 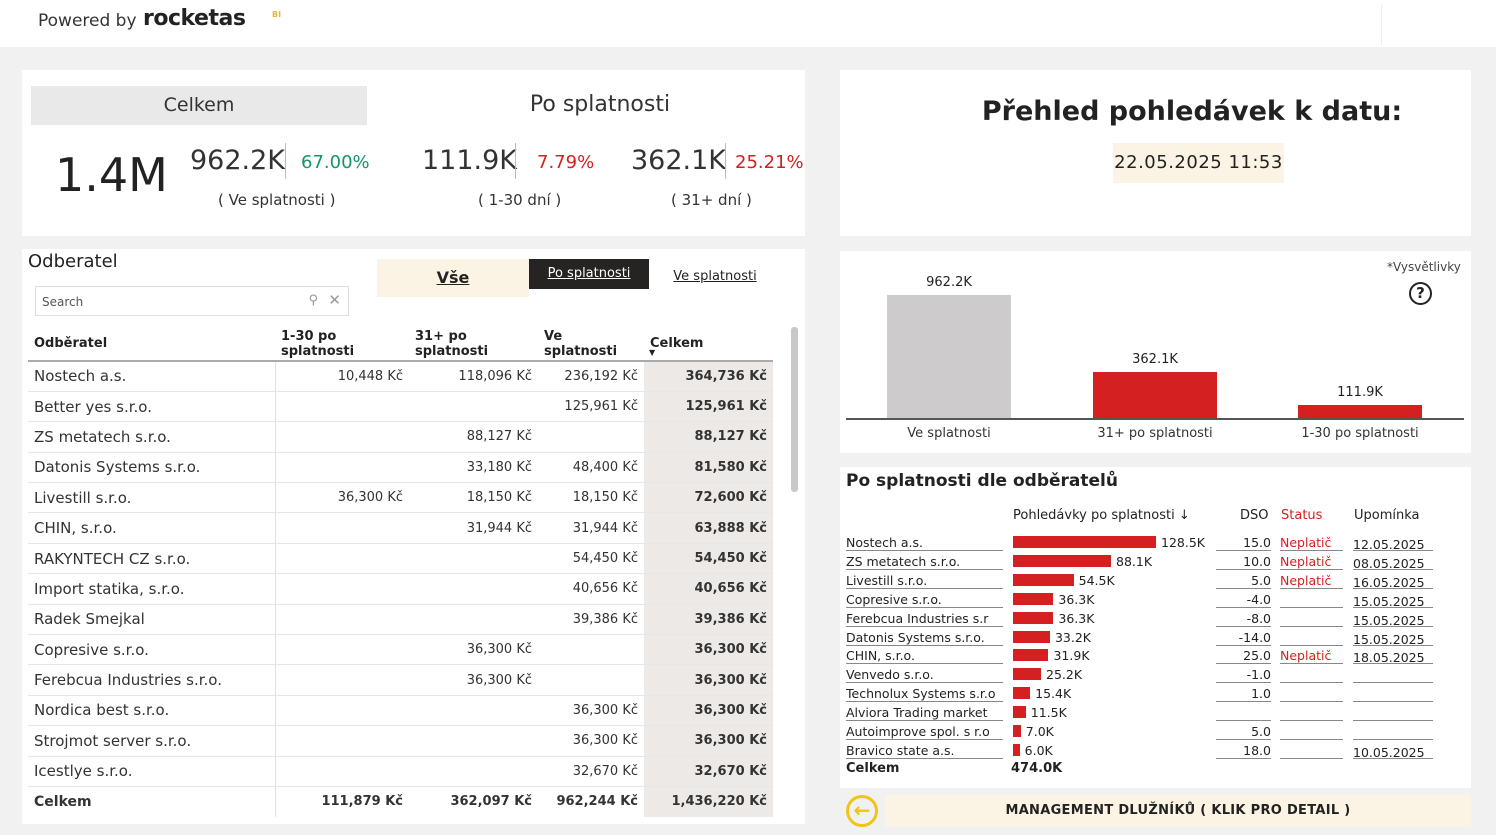 I want to click on overdue-bar-label: 15.4K, so click(x=1053, y=694).